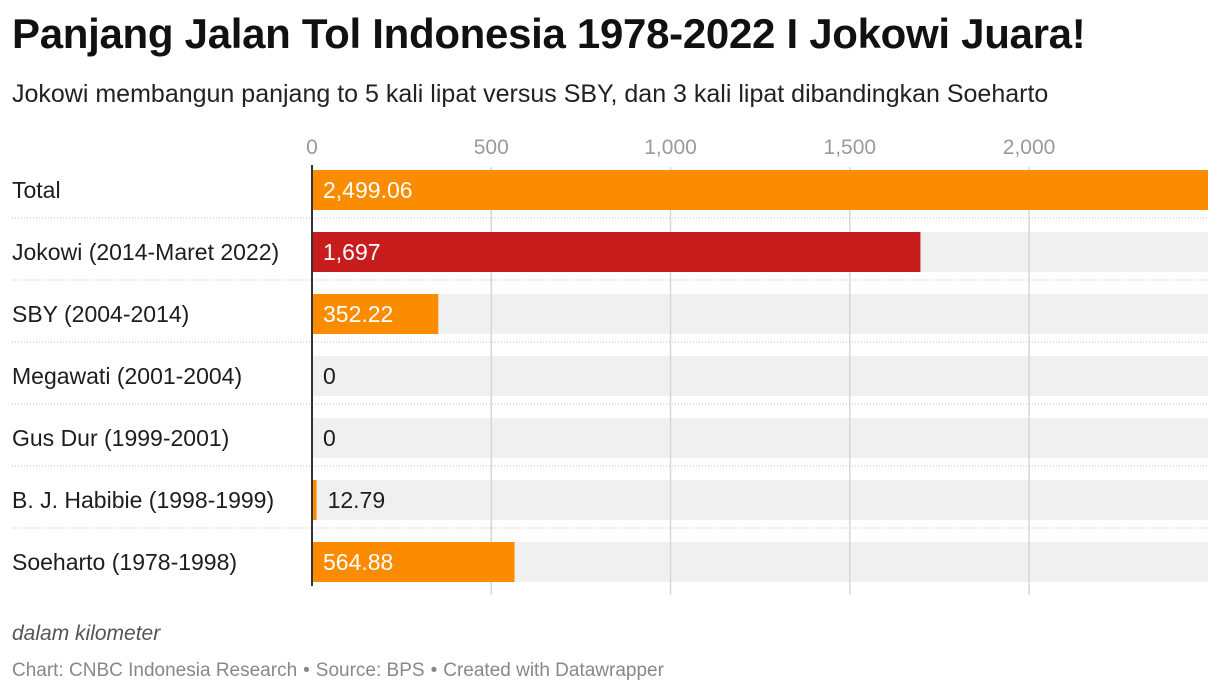  I want to click on category-label: Jokowi (2014-Maret 2022), so click(145, 252).